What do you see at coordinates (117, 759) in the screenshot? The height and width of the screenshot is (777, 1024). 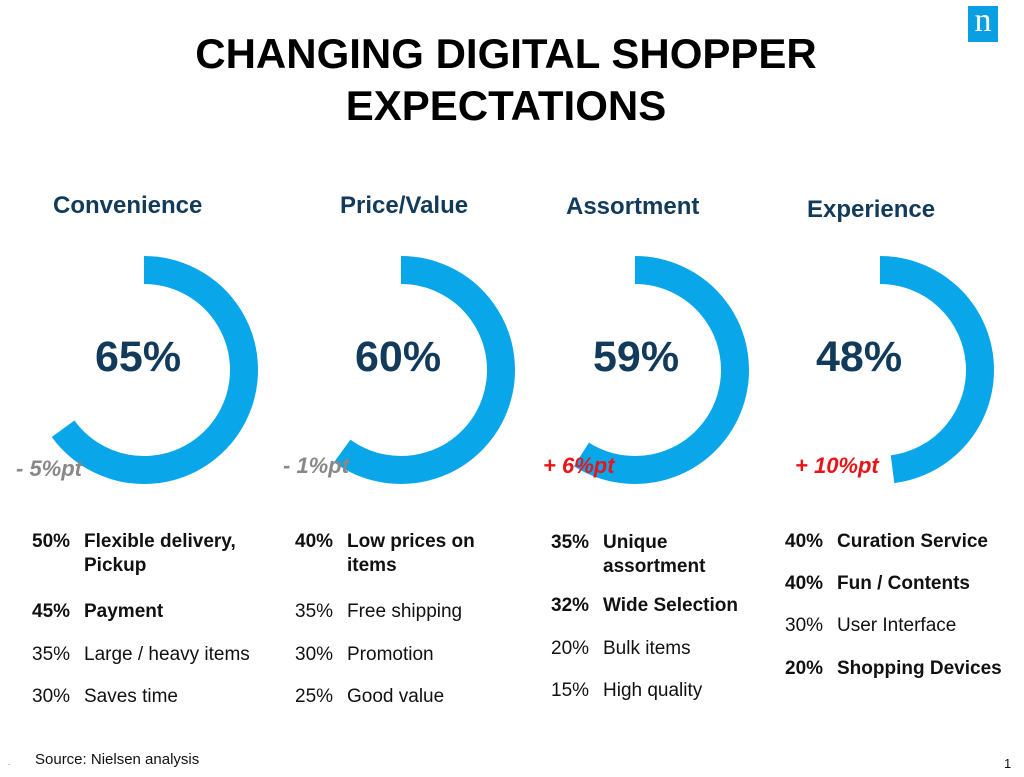 I see `source-note: Source: Nielsen analysis` at bounding box center [117, 759].